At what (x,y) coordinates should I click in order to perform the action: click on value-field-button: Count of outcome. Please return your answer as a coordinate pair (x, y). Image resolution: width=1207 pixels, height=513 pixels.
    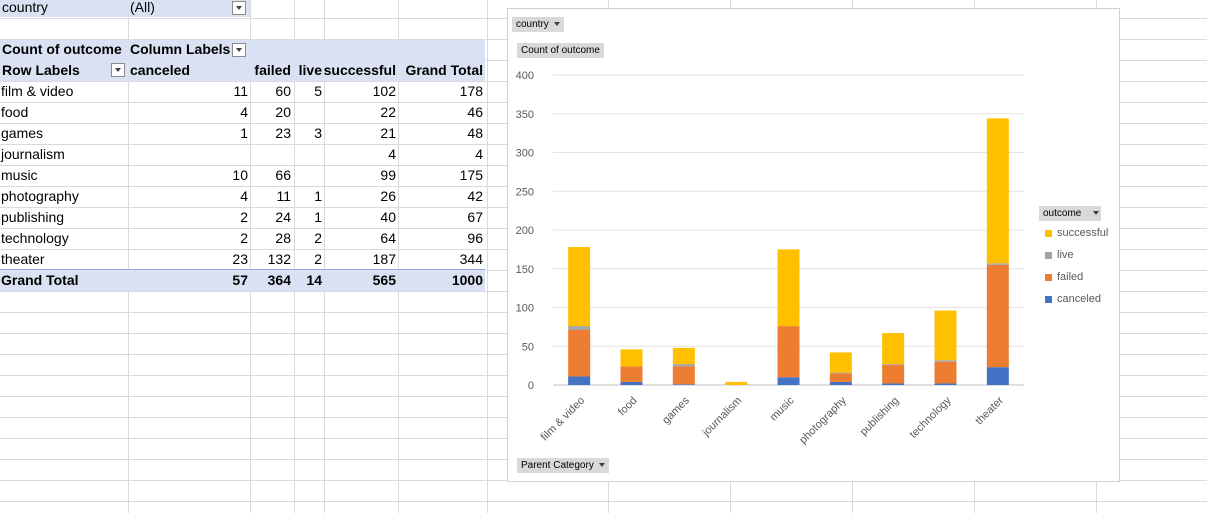
    Looking at the image, I should click on (560, 50).